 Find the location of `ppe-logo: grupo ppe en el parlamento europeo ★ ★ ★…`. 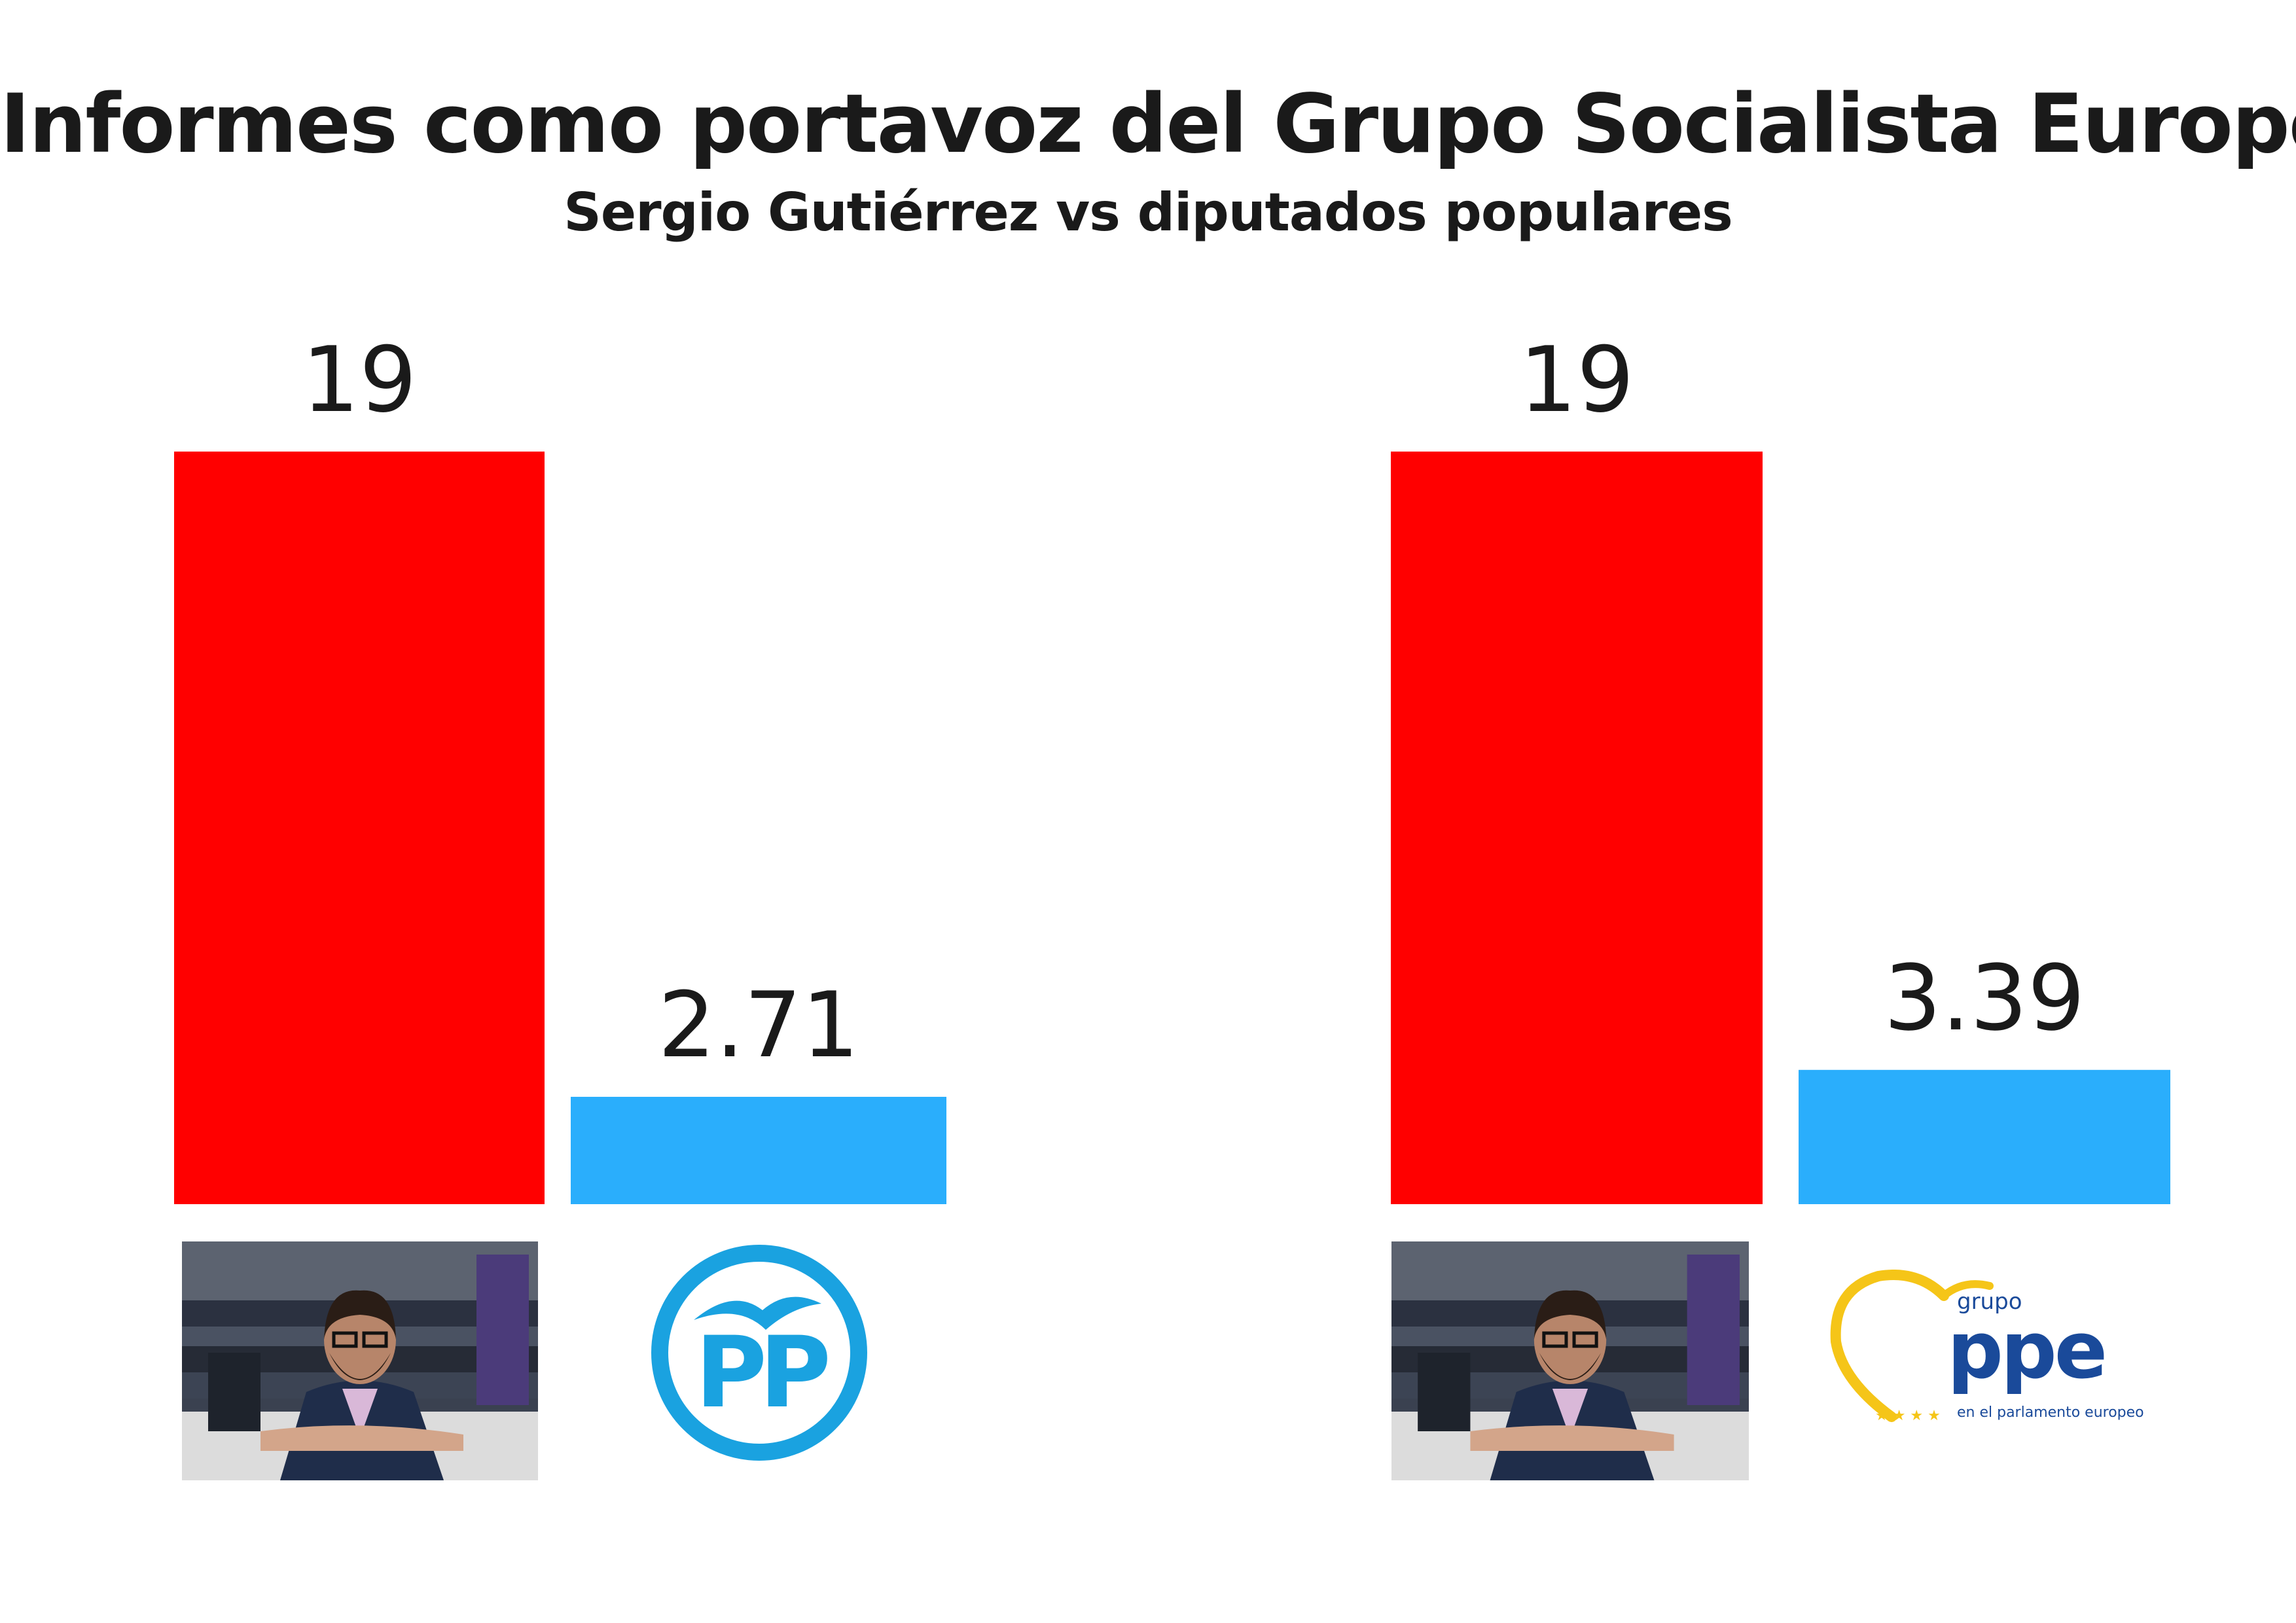

ppe-logo: grupo ppe en el parlamento europeo ★ ★ ★… is located at coordinates (1983, 1351).